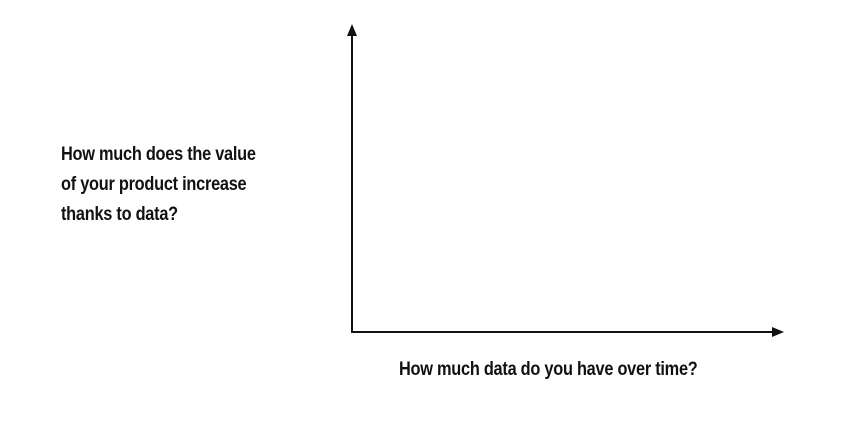 This screenshot has height=438, width=856. Describe the element at coordinates (154, 184) in the screenshot. I see `y-axis-label-line-2: of your product increase` at that location.